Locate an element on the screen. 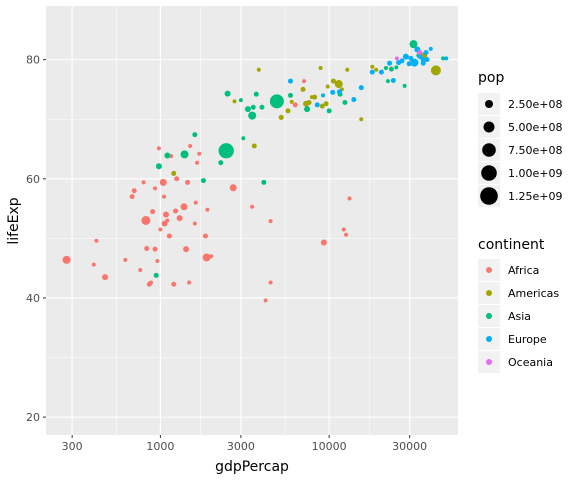  color-legend-label: Europe is located at coordinates (527, 339).